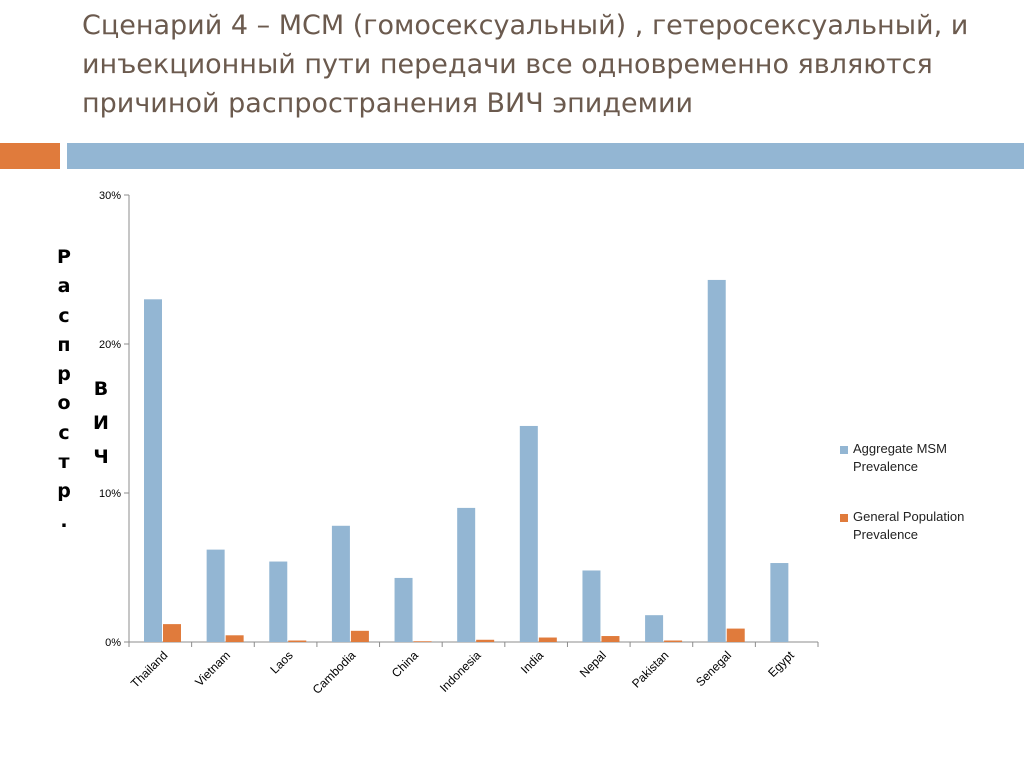 The height and width of the screenshot is (768, 1024). I want to click on legend-entry-general: General Population Prevalence, so click(916, 526).